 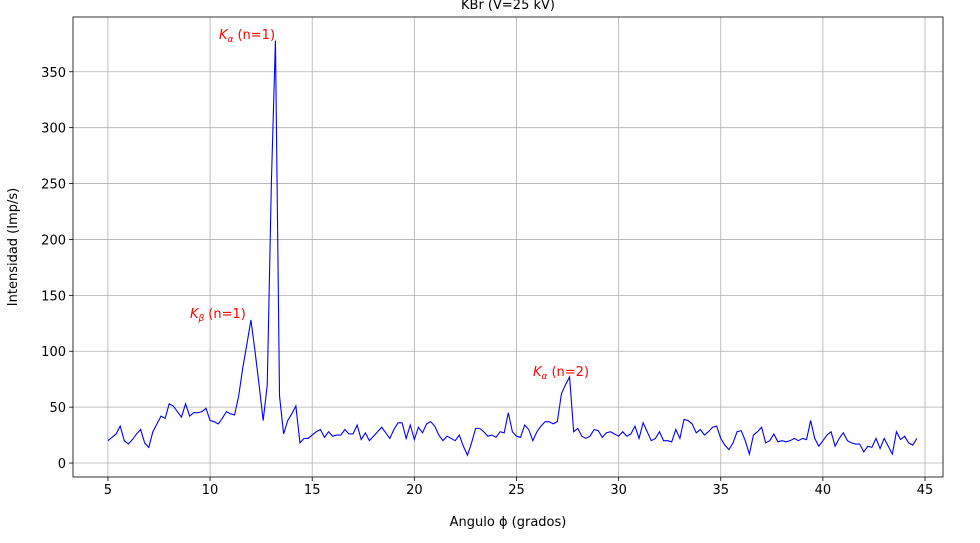 I want to click on y-tick-label: 0, so click(x=62, y=464).